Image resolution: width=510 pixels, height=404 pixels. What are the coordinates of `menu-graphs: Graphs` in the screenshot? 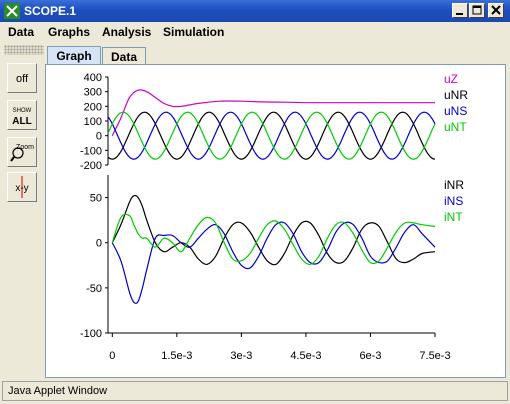 It's located at (69, 32).